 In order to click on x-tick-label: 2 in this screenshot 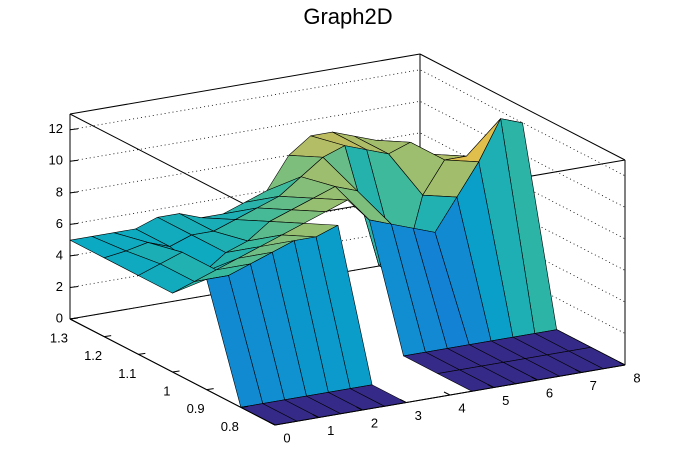, I will do `click(374, 422)`.